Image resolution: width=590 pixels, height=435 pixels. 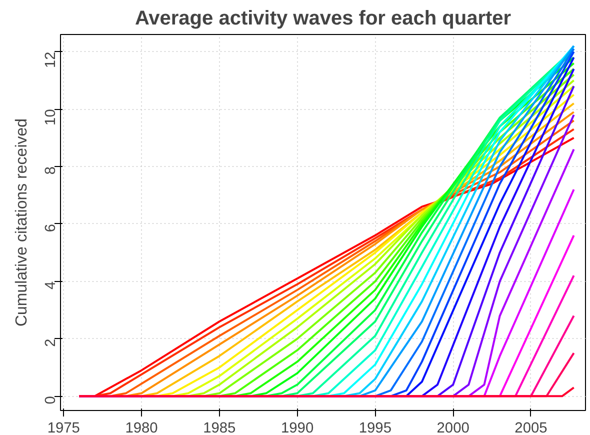 I want to click on y-tick-label: 6, so click(x=51, y=228).